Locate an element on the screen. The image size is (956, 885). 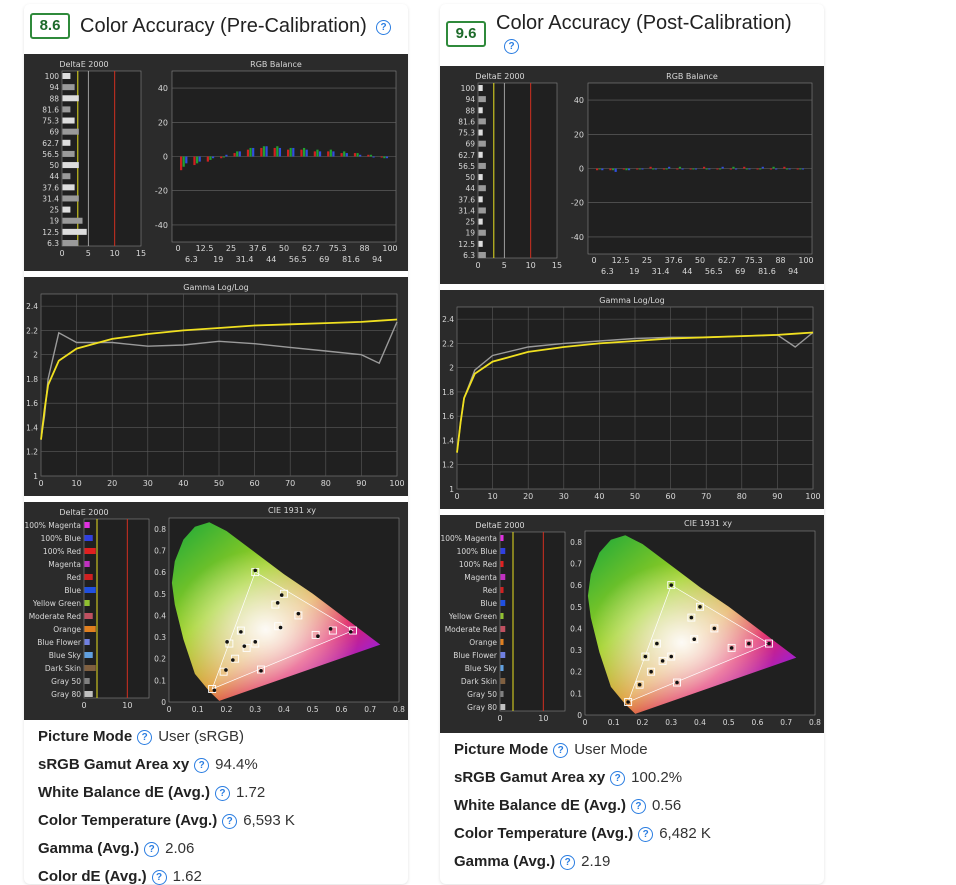
color-patch-label: Dark Skin is located at coordinates (479, 681).